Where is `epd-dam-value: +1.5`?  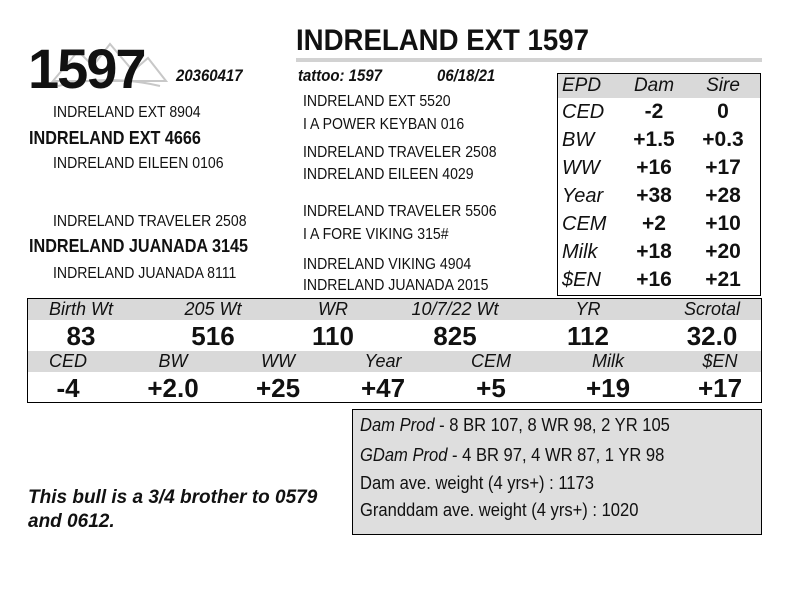
epd-dam-value: +1.5 is located at coordinates (654, 139).